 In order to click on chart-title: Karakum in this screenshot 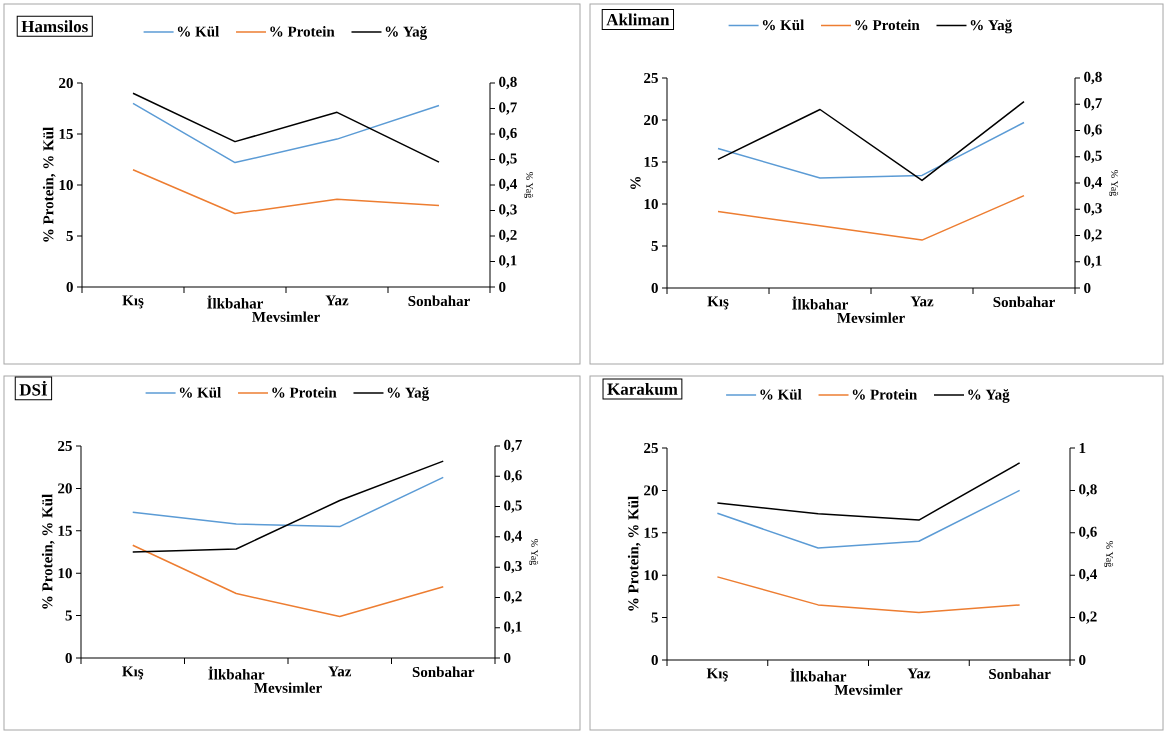, I will do `click(642, 388)`.